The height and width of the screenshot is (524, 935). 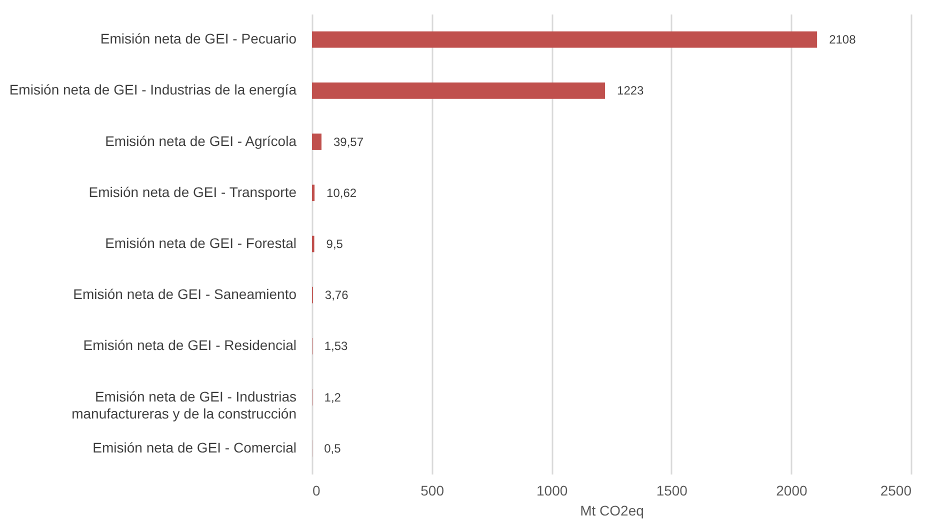 What do you see at coordinates (189, 345) in the screenshot?
I see `y-tick-label: Emisión neta de GEI - Residencial` at bounding box center [189, 345].